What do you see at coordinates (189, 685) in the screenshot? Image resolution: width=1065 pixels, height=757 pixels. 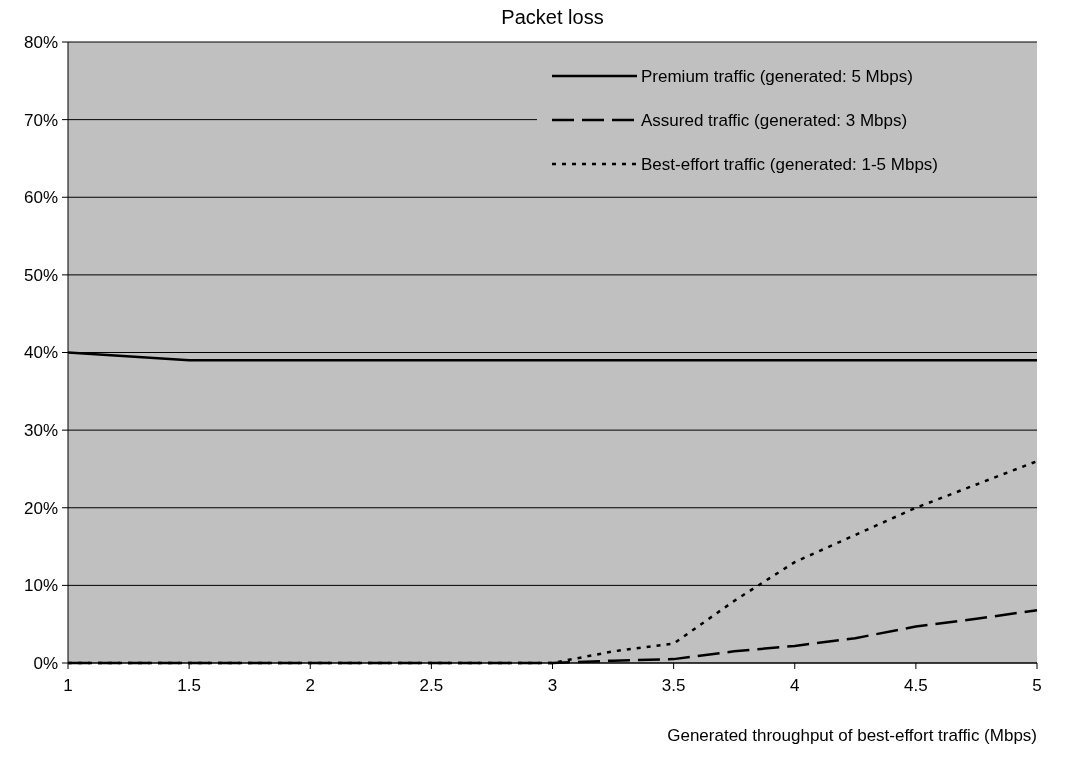 I see `x-tick-label: 1.5` at bounding box center [189, 685].